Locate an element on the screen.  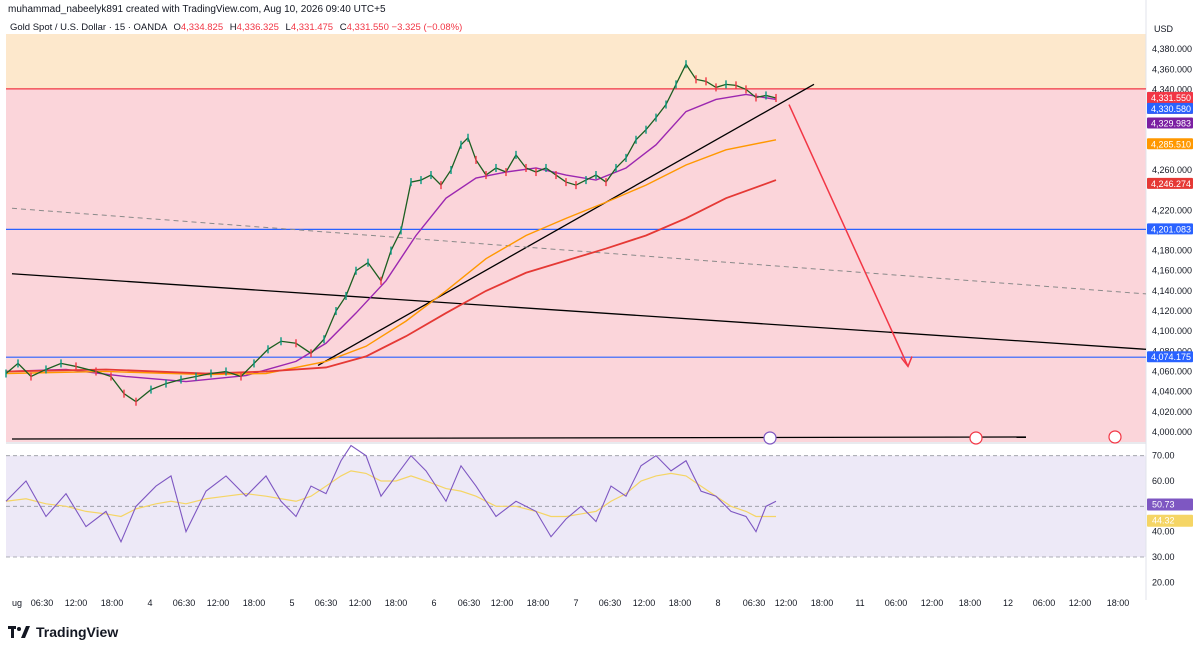
time-tick-label: 7 is located at coordinates (575, 603).